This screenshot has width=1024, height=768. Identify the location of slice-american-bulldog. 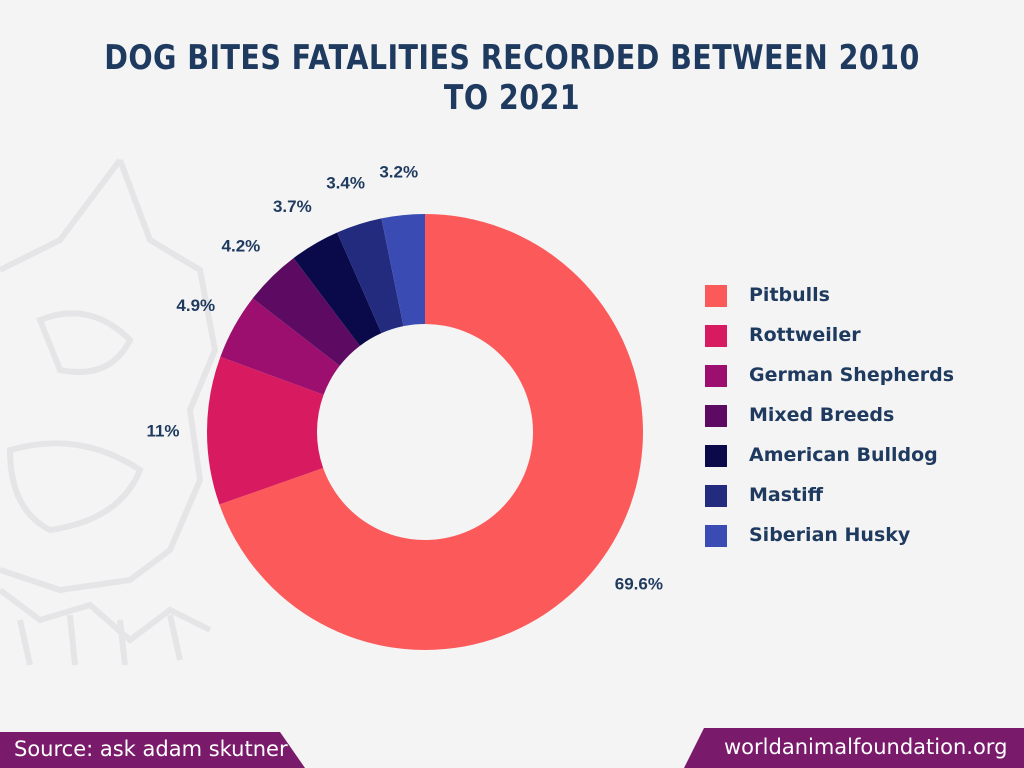
(337, 289).